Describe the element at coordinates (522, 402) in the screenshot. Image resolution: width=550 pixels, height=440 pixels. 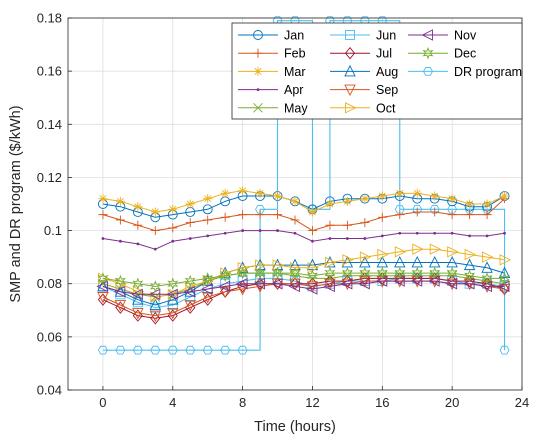
I see `x-tick-label: 24` at that location.